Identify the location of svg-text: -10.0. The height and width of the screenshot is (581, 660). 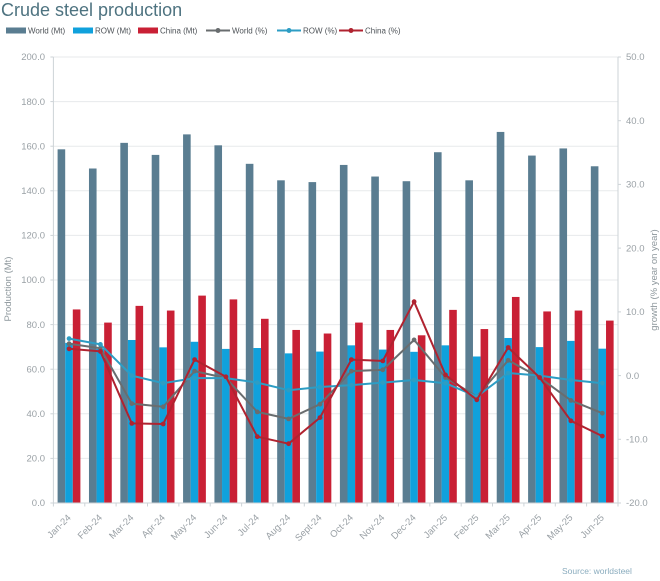
(637, 440).